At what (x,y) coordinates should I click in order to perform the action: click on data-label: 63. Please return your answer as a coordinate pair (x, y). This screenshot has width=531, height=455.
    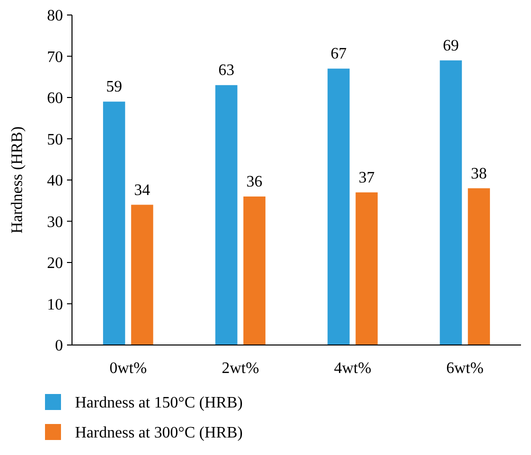
    Looking at the image, I should click on (226, 71).